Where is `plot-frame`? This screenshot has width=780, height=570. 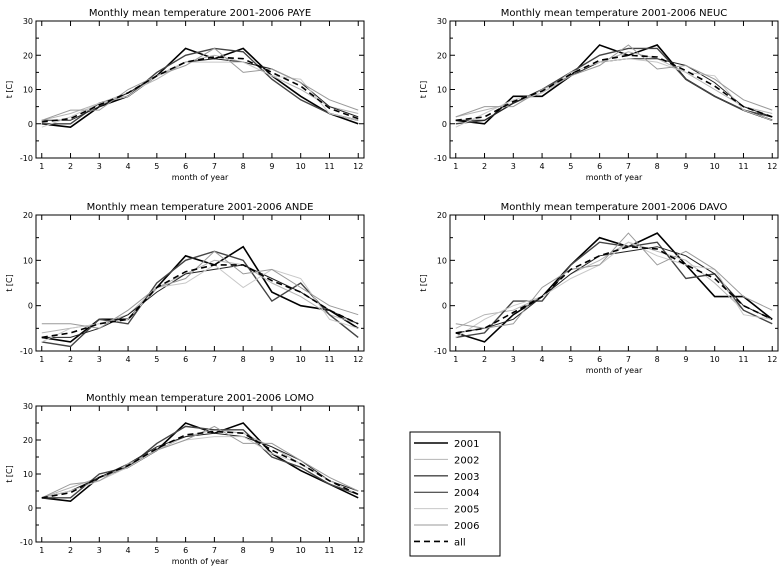 plot-frame is located at coordinates (200, 89).